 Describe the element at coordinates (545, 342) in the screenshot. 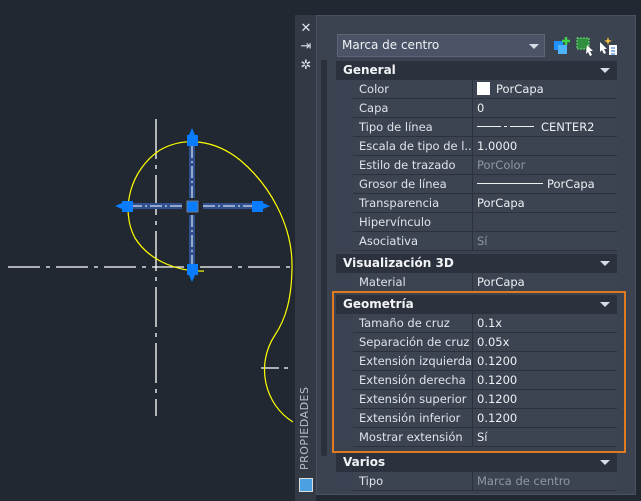

I see `property-value: 0.05x` at that location.